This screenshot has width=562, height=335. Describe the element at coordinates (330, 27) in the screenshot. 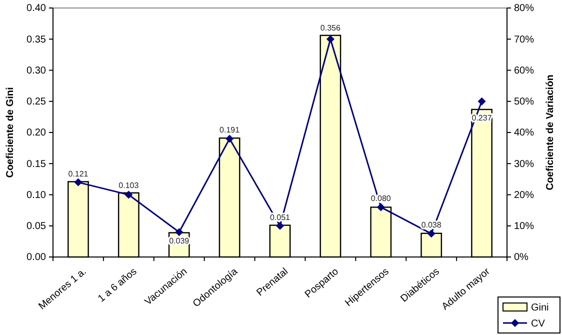

I see `data-label: 0.356` at that location.